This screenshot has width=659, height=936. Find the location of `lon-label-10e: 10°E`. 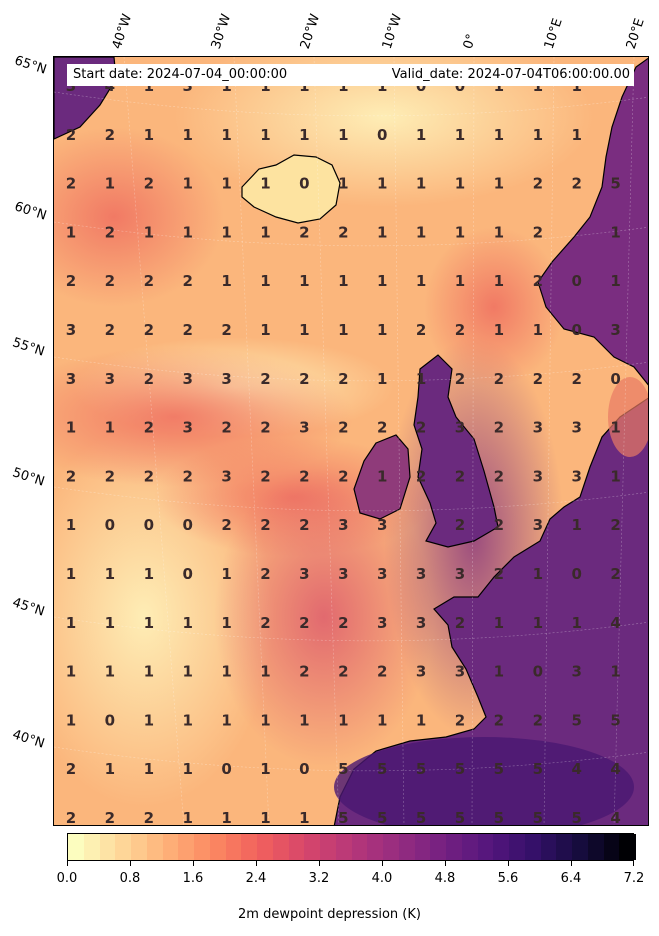

lon-label-10e: 10°E is located at coordinates (553, 33).